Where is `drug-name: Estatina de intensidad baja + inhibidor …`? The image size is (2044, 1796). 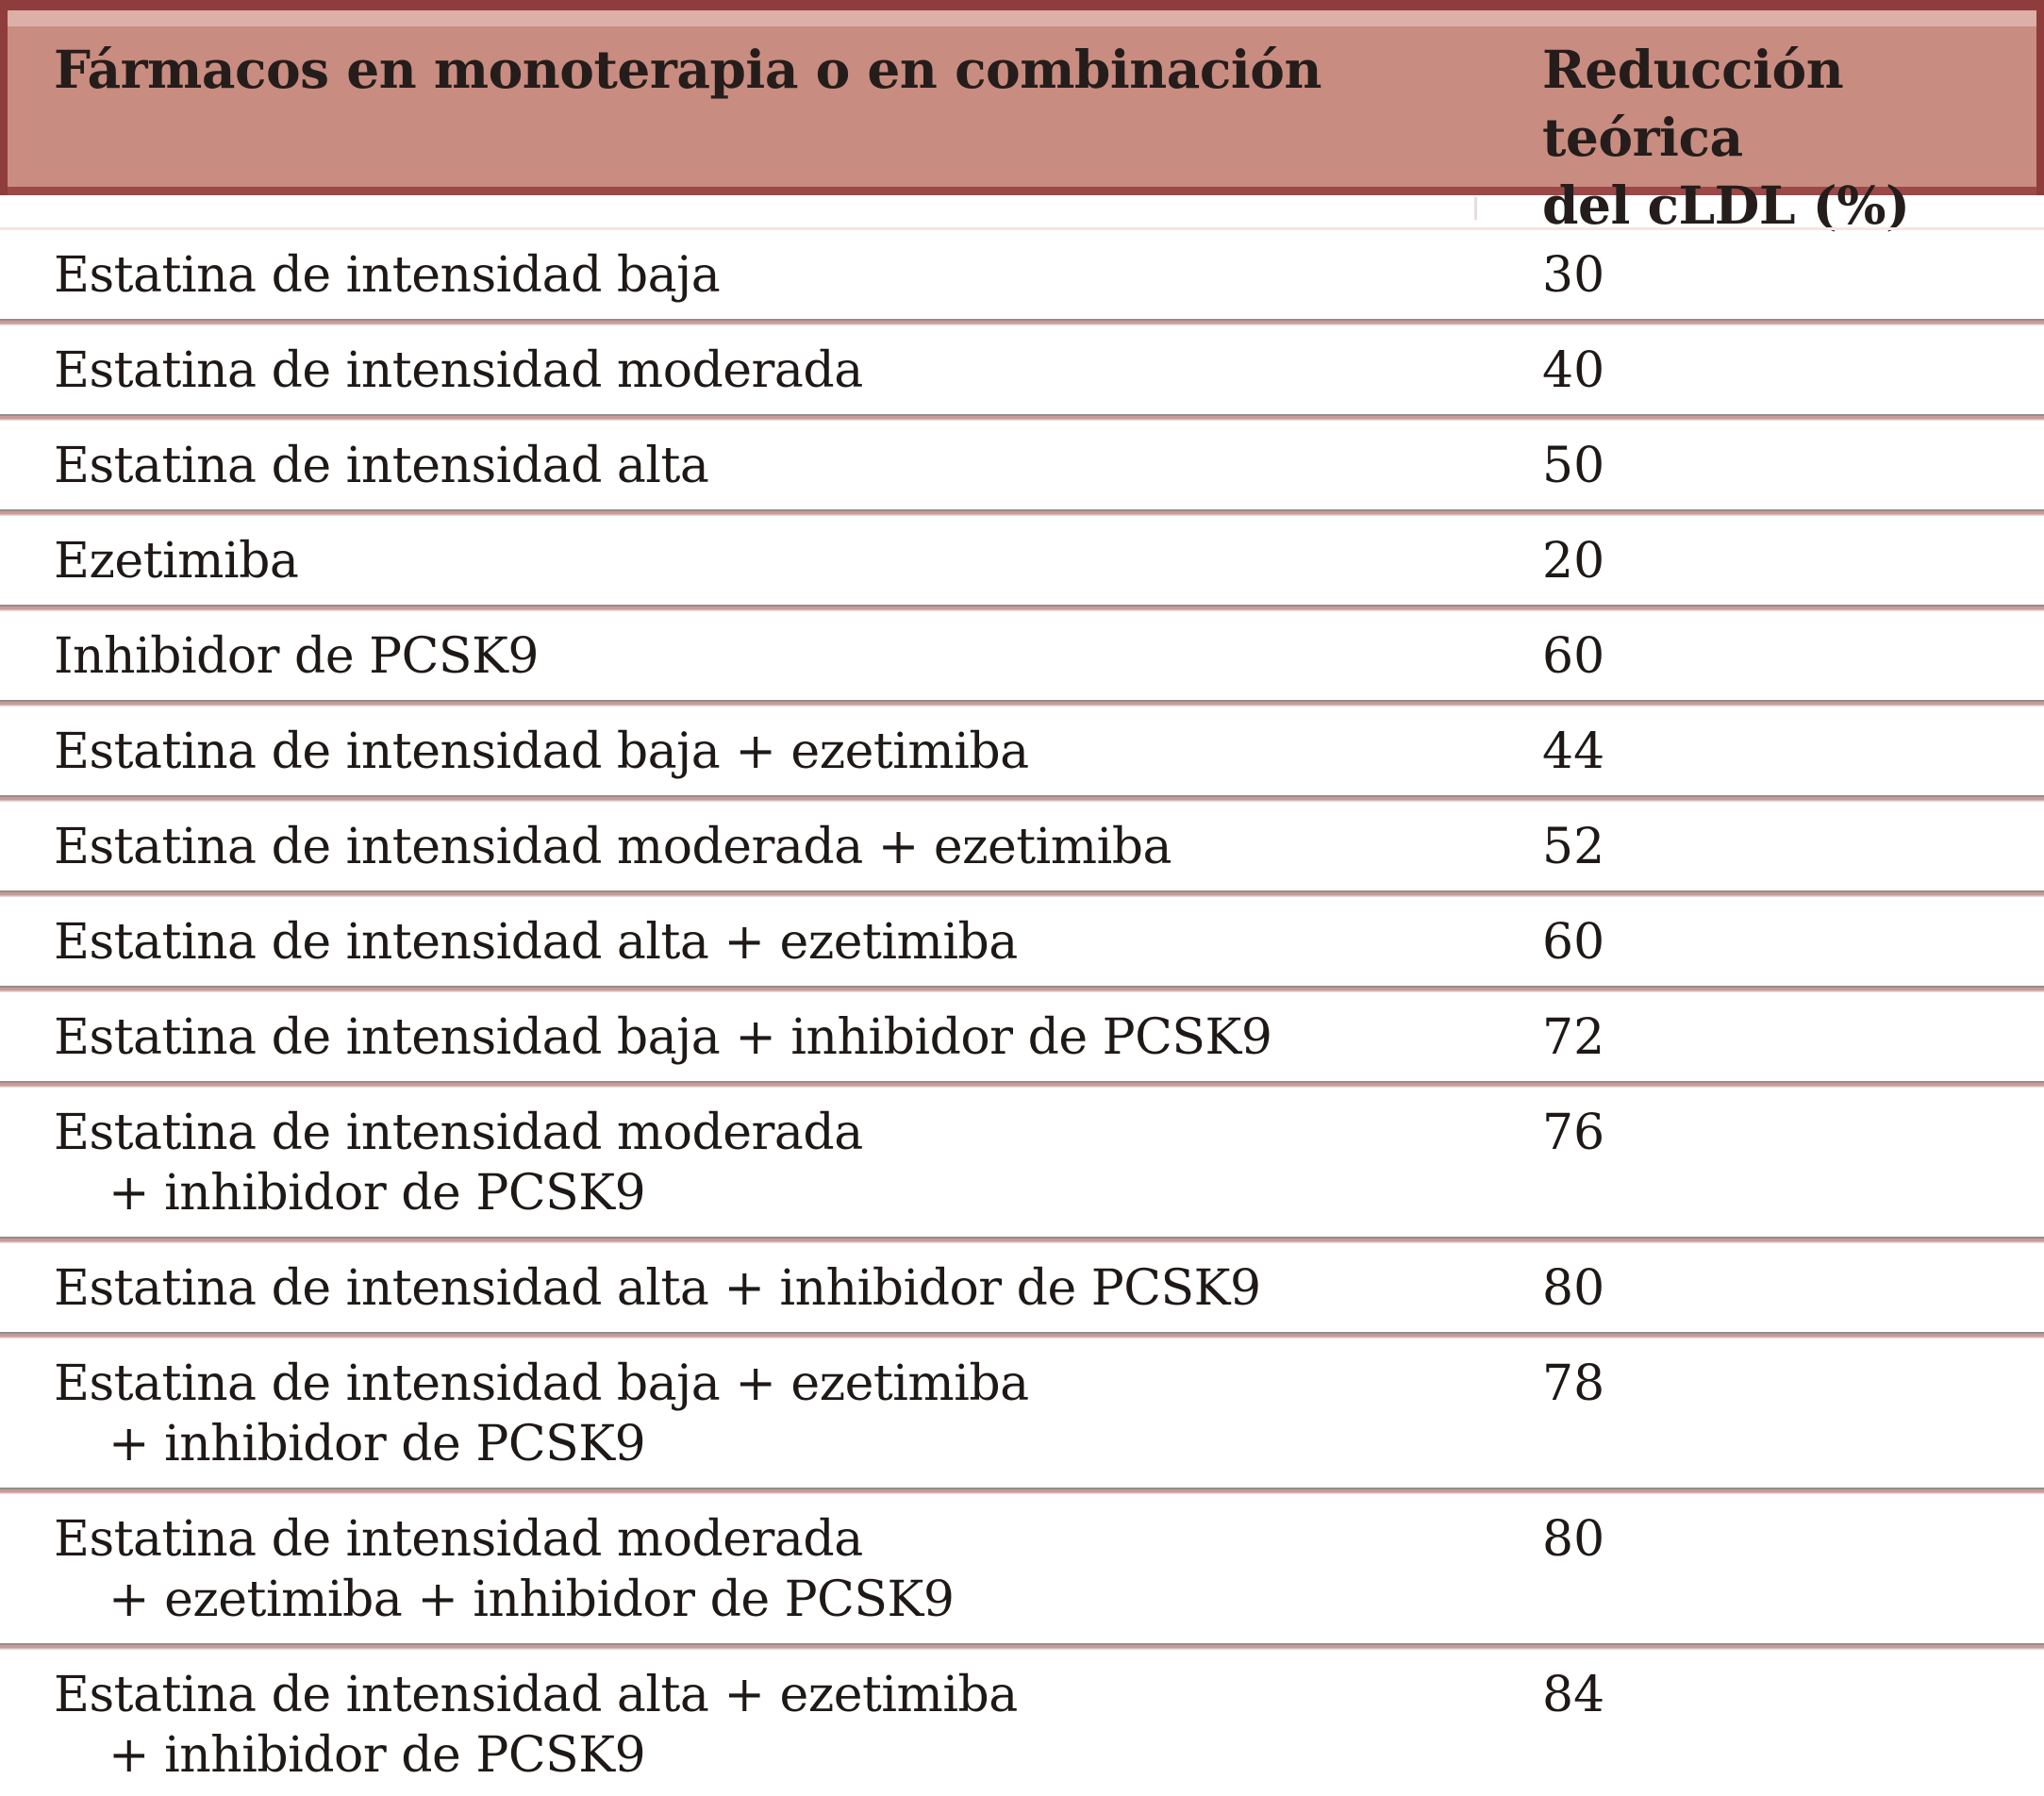
drug-name: Estatina de intensidad baja + inhibidor … is located at coordinates (663, 1037).